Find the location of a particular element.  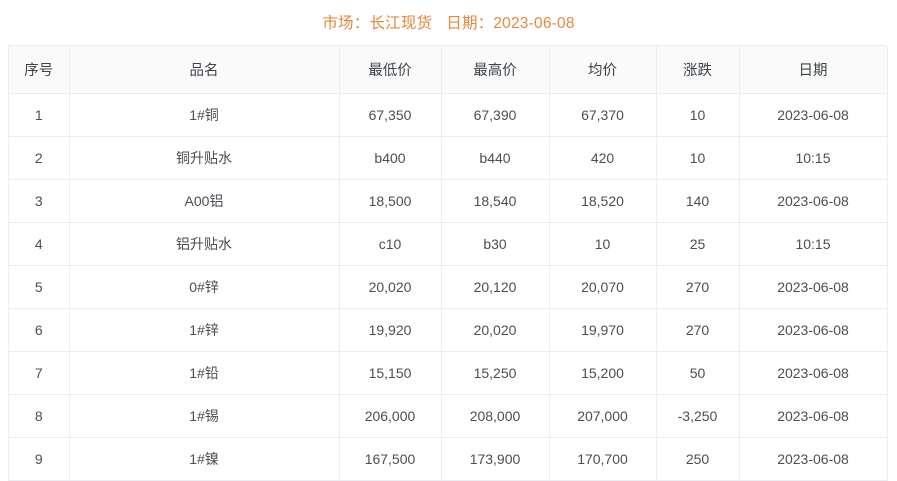

table-header: 序号 品名 最低价 最高价 均价 涨跌 日期 is located at coordinates (448, 70).